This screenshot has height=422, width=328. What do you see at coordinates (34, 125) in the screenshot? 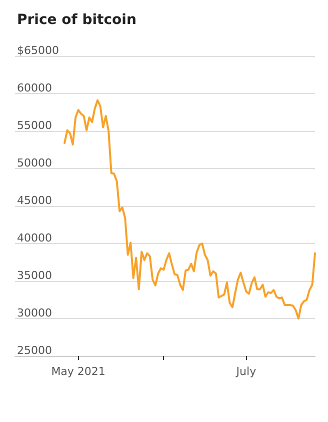
I see `y-tick-label: 55000` at bounding box center [34, 125].